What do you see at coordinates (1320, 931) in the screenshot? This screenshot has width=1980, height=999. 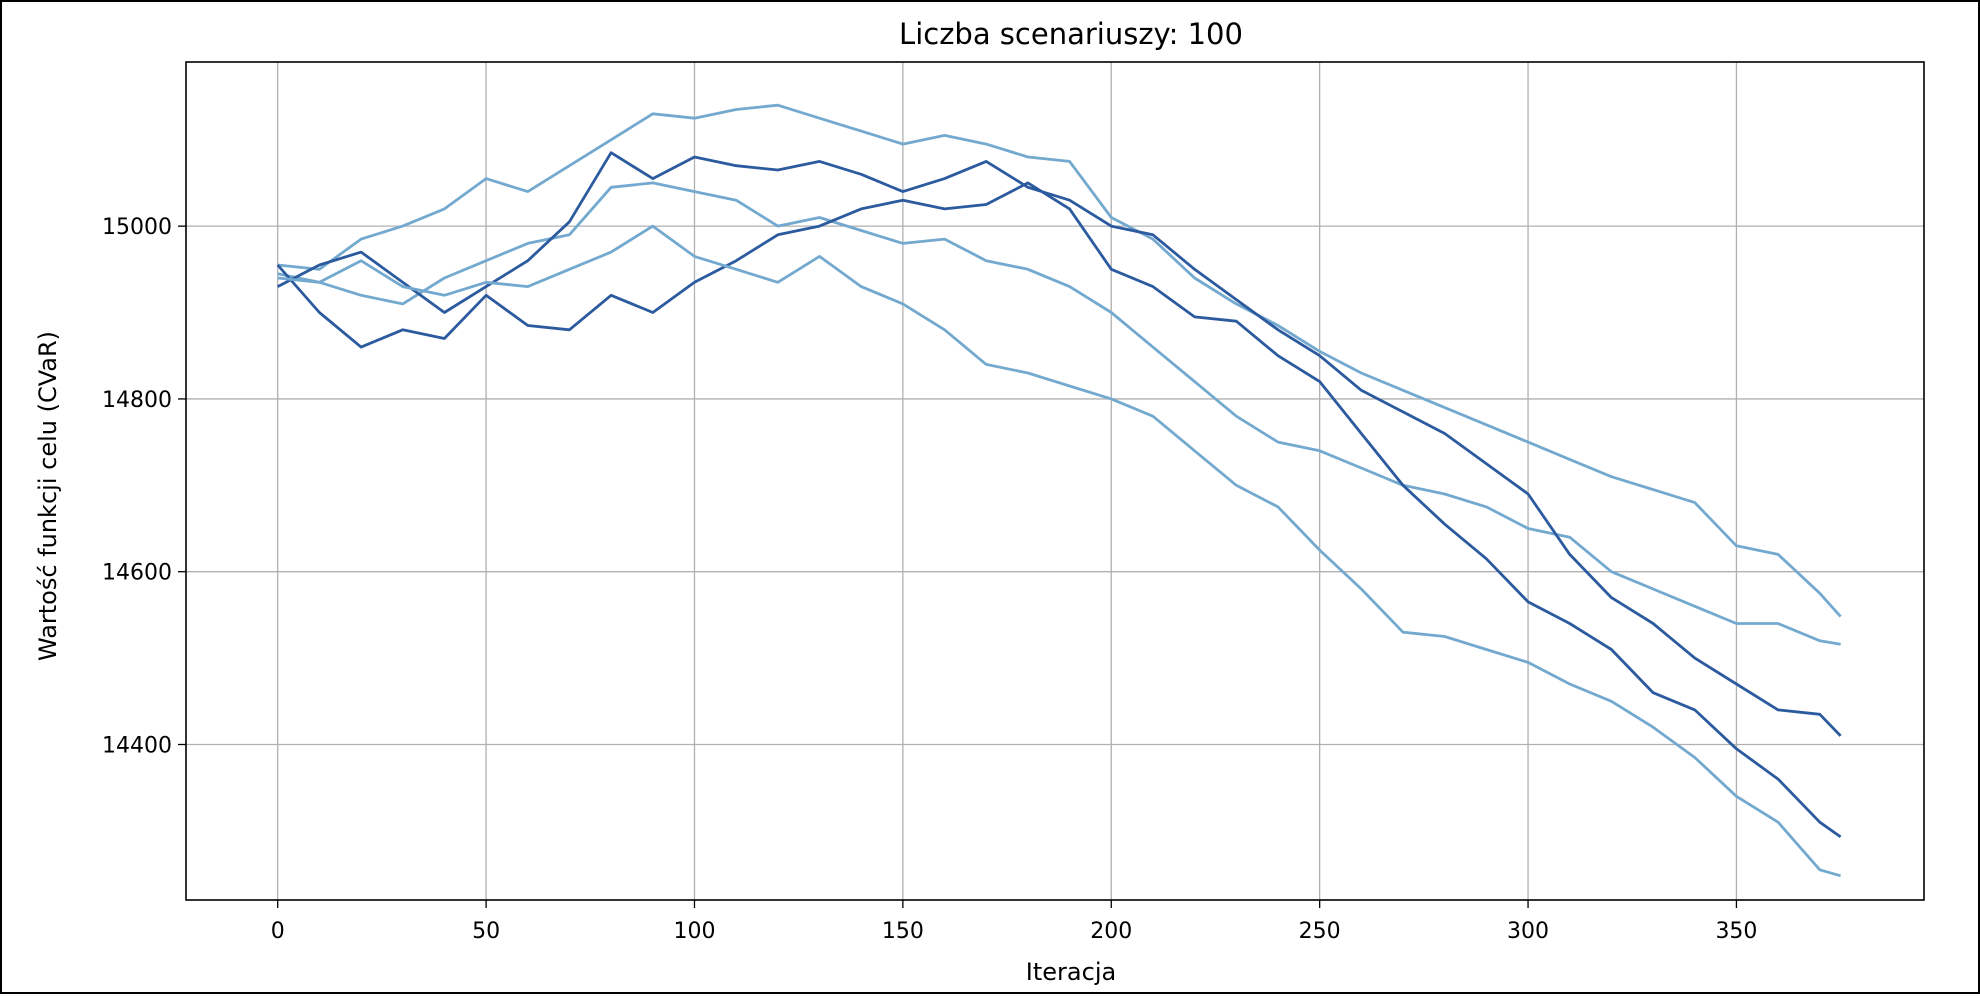 I see `x-tick-label: 250` at bounding box center [1320, 931].